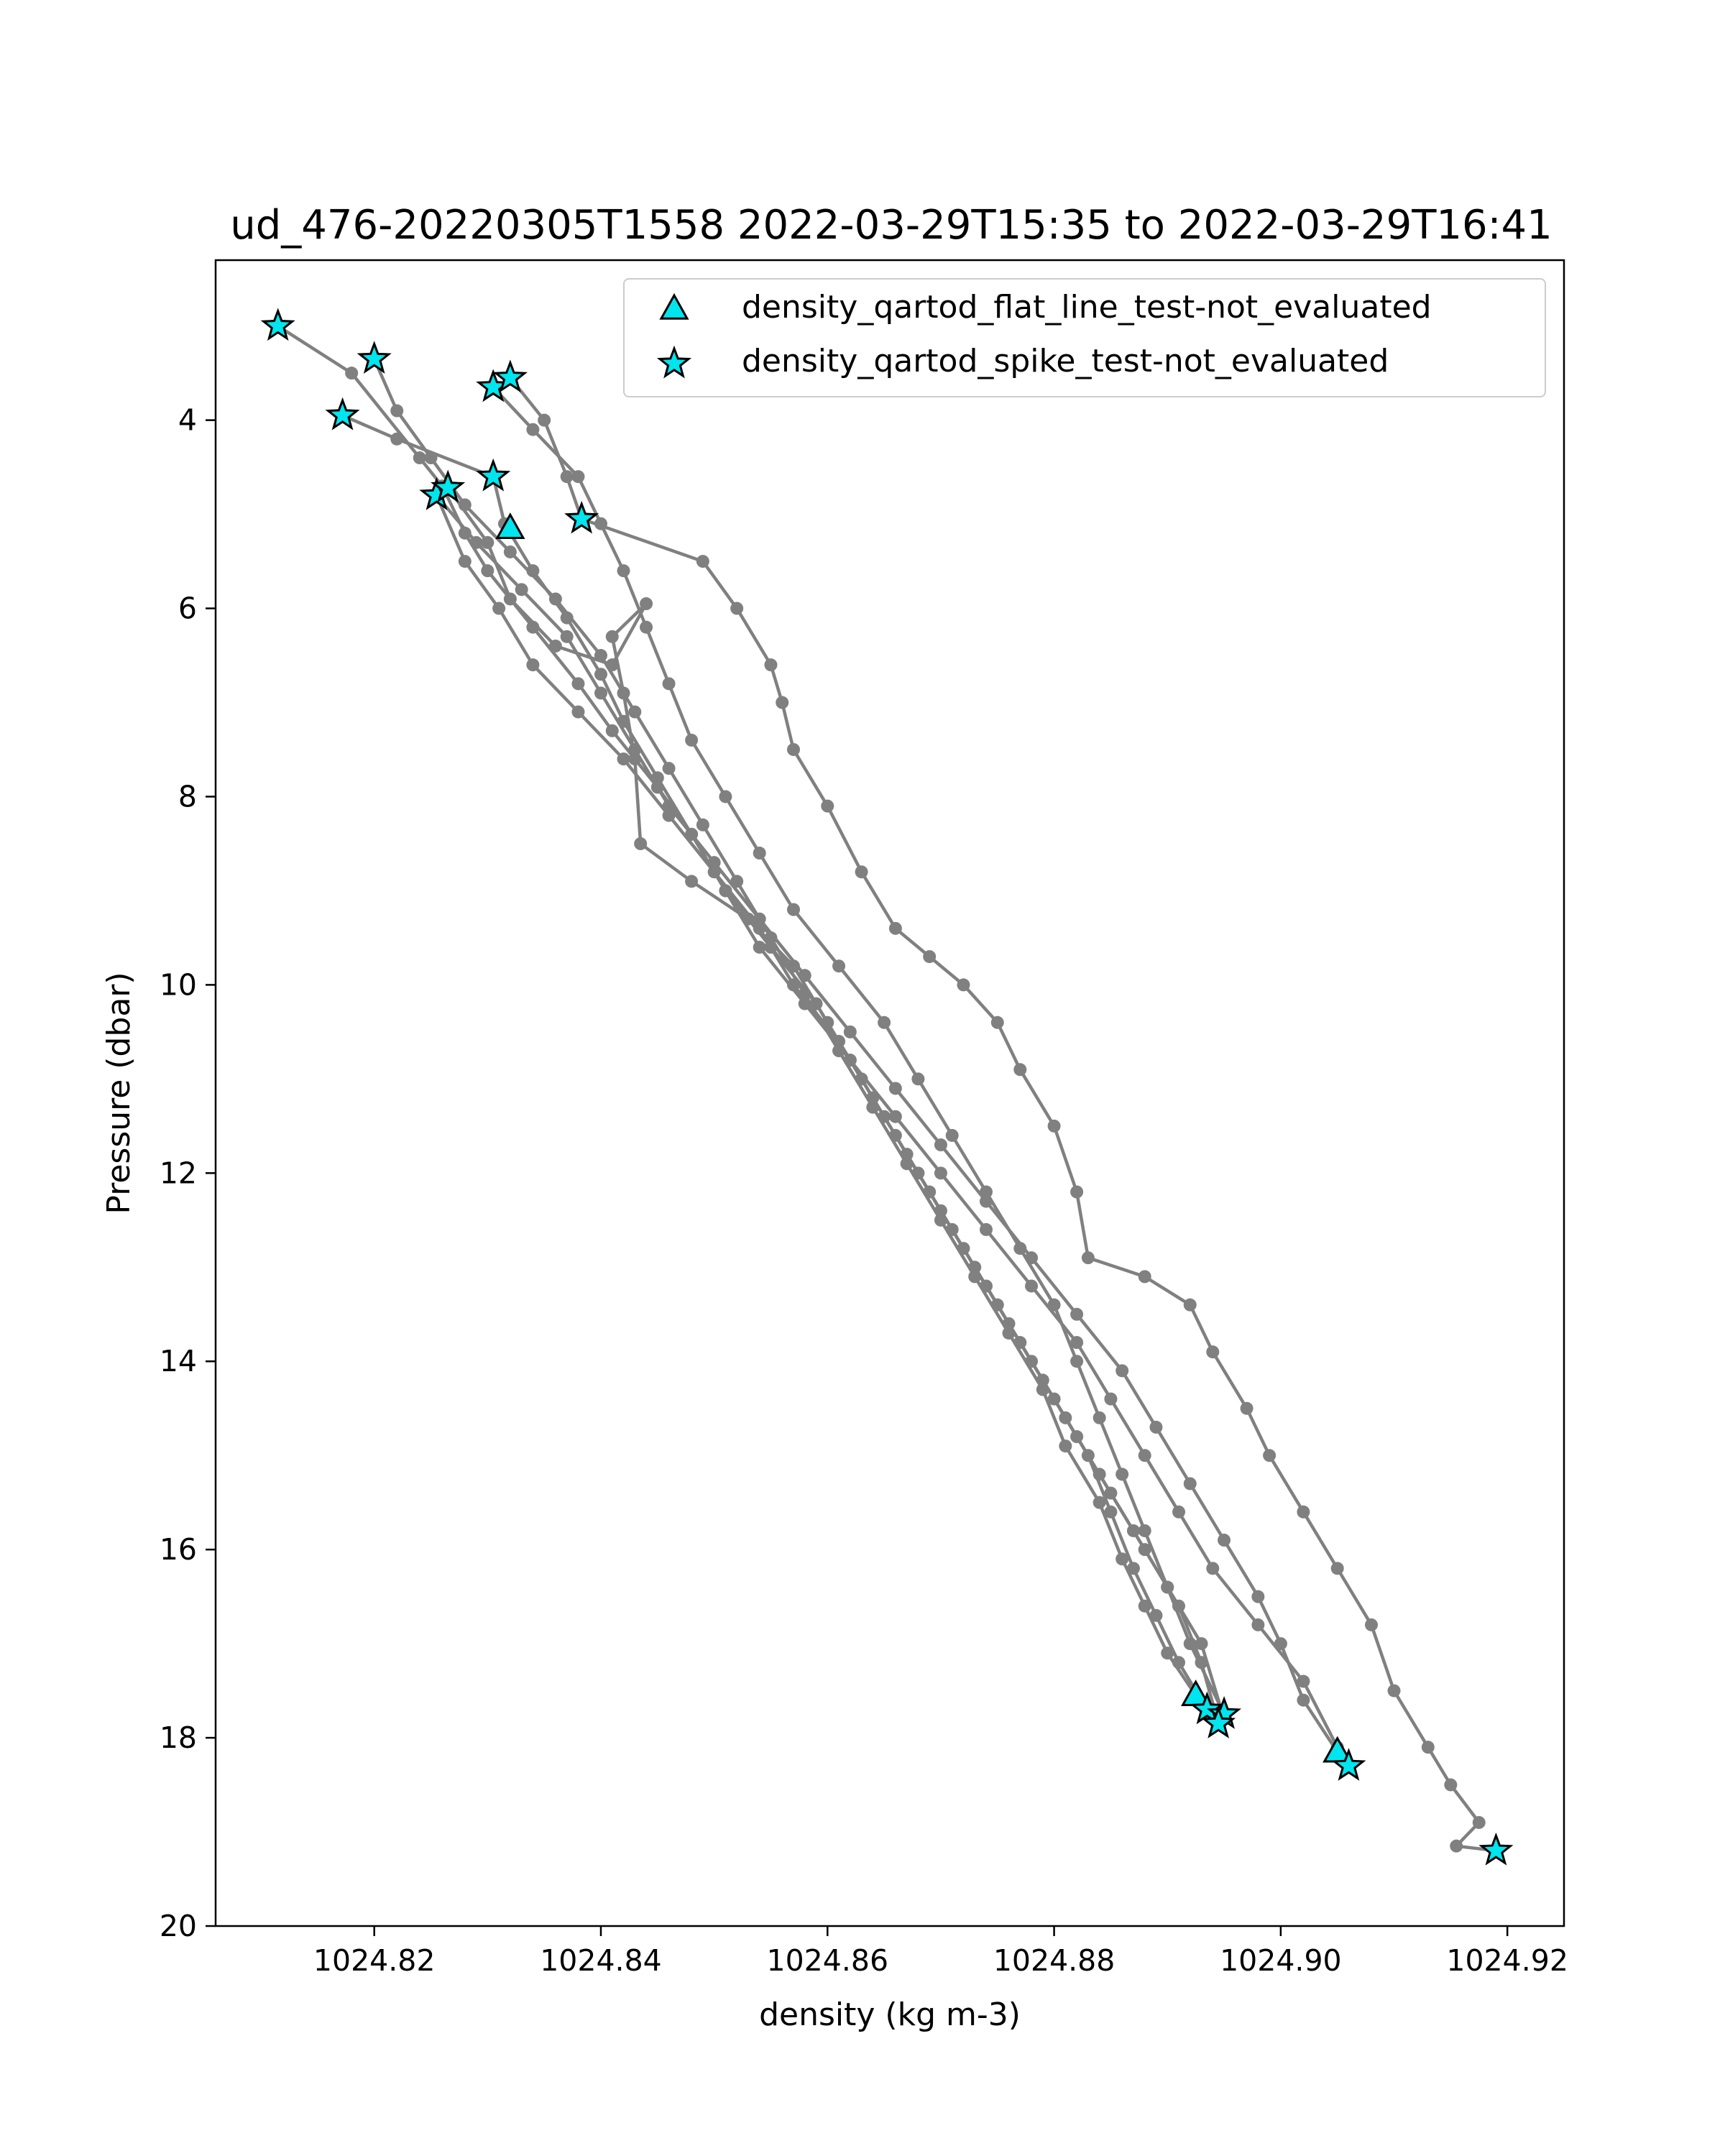 The image size is (1725, 2156). I want to click on y-axis-label: Pressure (dbar), so click(119, 1093).